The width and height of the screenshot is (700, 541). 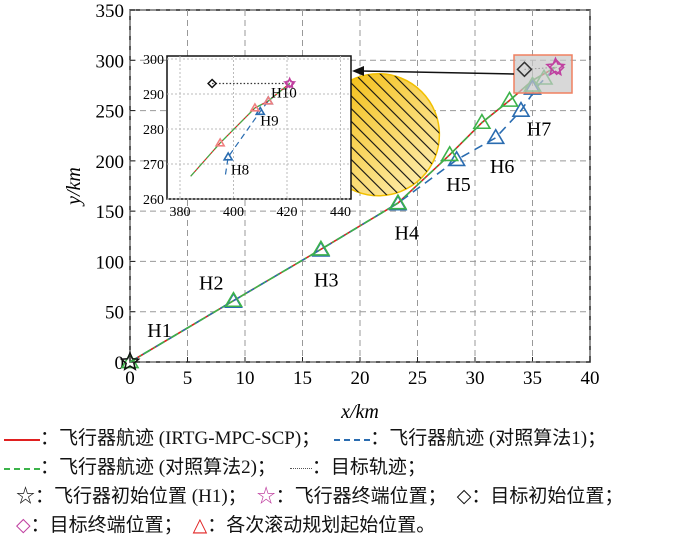 I want to click on aircraft-start-marker, so click(x=130, y=361).